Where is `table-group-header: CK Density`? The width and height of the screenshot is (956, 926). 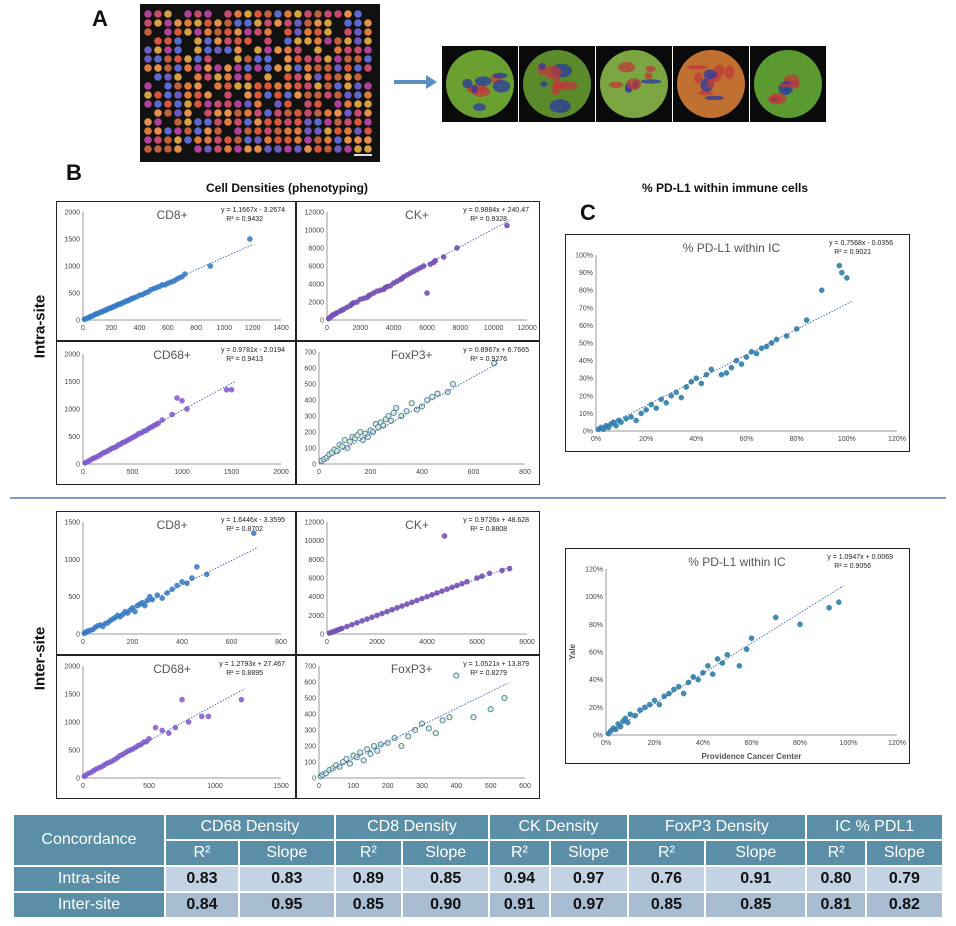 table-group-header: CK Density is located at coordinates (558, 827).